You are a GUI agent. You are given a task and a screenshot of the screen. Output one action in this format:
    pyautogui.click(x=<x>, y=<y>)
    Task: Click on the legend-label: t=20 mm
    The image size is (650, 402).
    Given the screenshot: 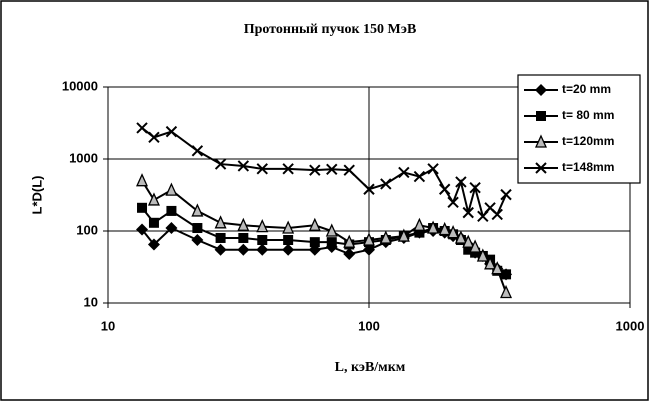 What is the action you would take?
    pyautogui.click(x=586, y=89)
    